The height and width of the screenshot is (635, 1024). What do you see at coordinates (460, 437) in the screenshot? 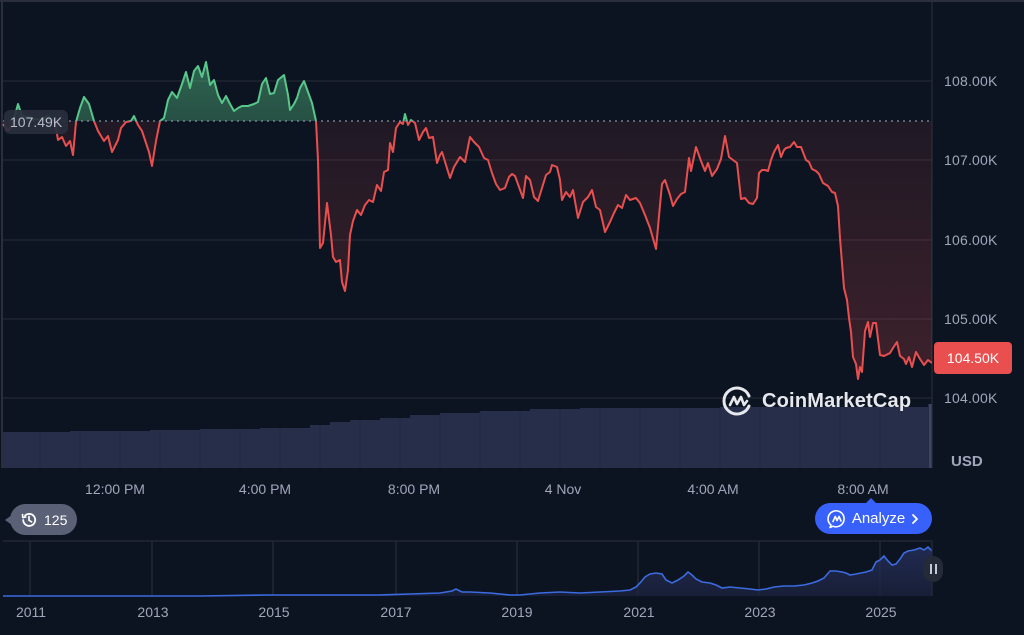
I see `volume-bar-ticks` at bounding box center [460, 437].